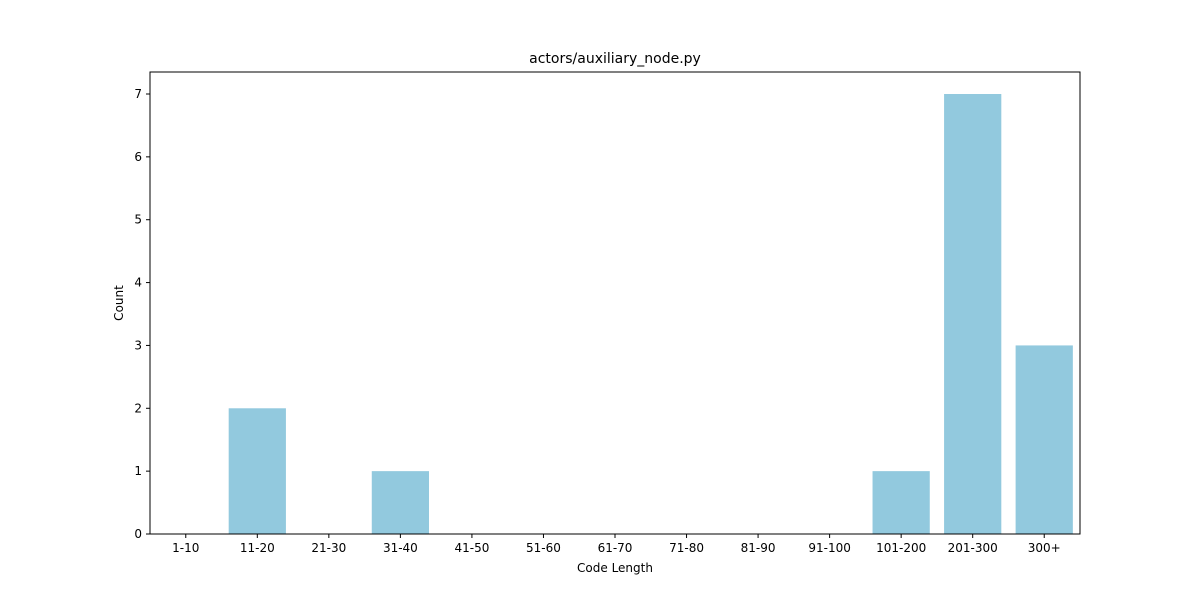 This screenshot has height=600, width=1200. What do you see at coordinates (328, 548) in the screenshot?
I see `x-tick-label: 21-30` at bounding box center [328, 548].